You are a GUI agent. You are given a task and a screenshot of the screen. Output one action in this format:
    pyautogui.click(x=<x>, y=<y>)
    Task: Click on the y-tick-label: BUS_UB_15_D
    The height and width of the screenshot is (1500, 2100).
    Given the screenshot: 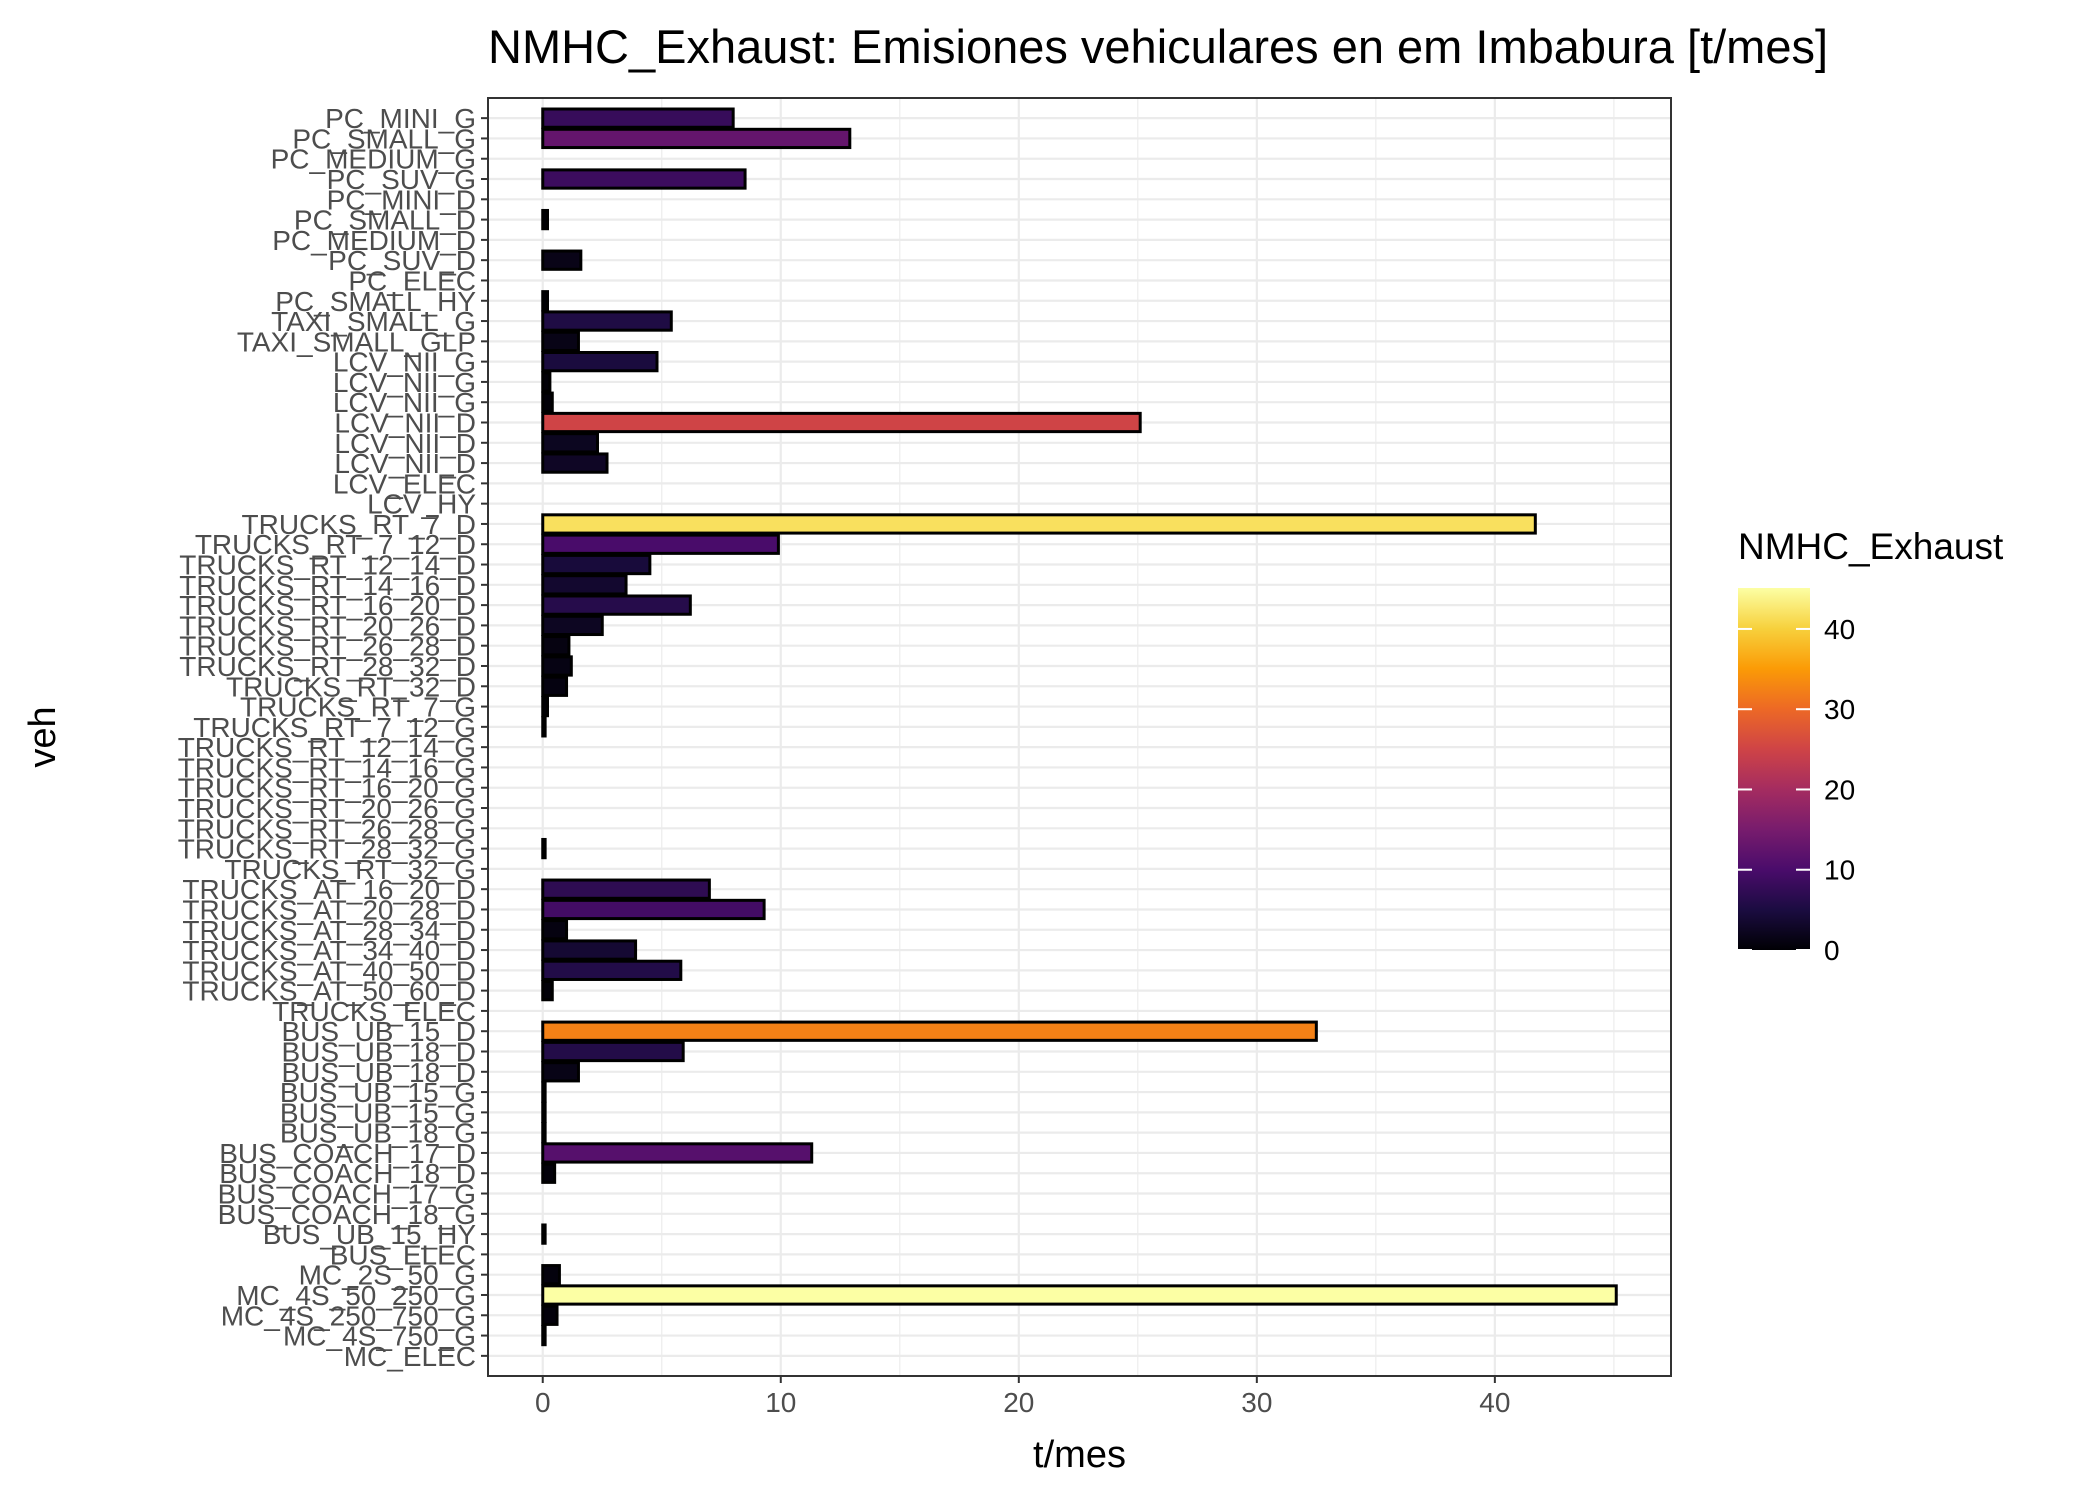 What is the action you would take?
    pyautogui.click(x=378, y=1031)
    